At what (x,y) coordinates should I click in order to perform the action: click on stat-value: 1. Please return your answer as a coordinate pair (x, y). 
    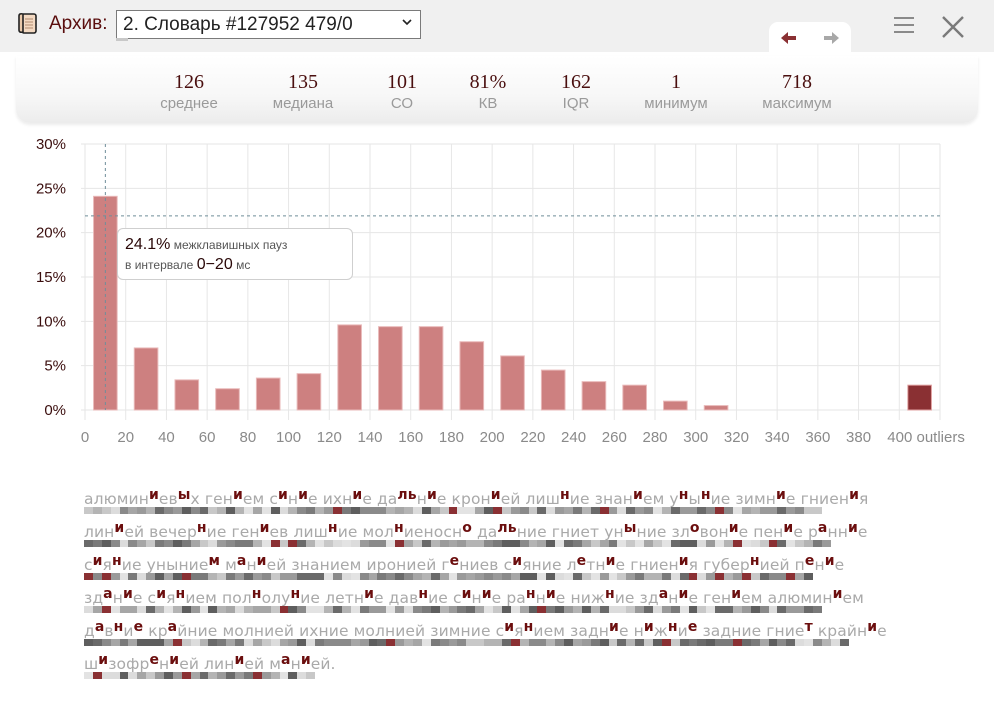
    Looking at the image, I should click on (675, 82).